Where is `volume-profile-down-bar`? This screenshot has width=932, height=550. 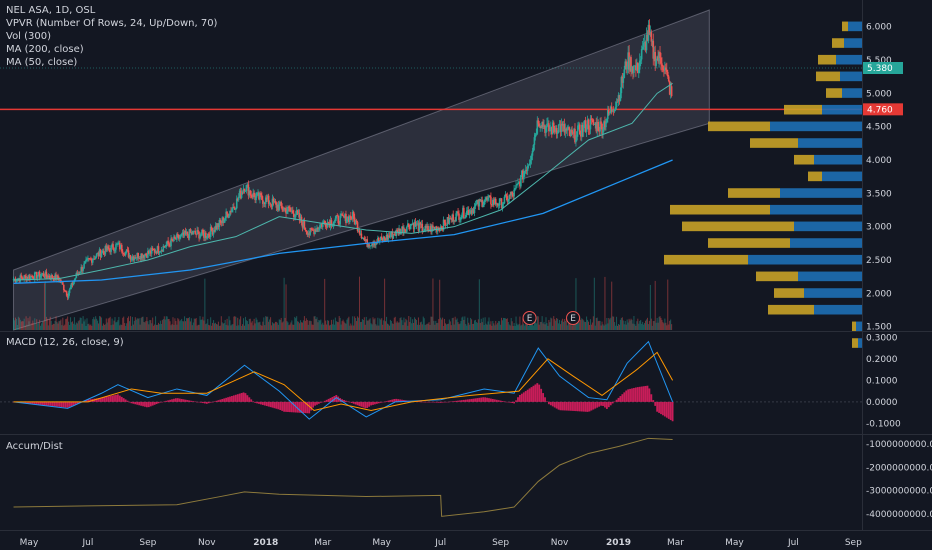 volume-profile-down-bar is located at coordinates (789, 293).